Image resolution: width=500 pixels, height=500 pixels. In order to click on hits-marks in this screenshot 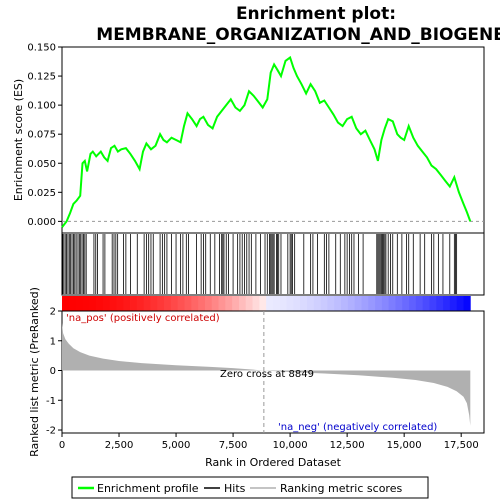, I will do `click(260, 264)`.